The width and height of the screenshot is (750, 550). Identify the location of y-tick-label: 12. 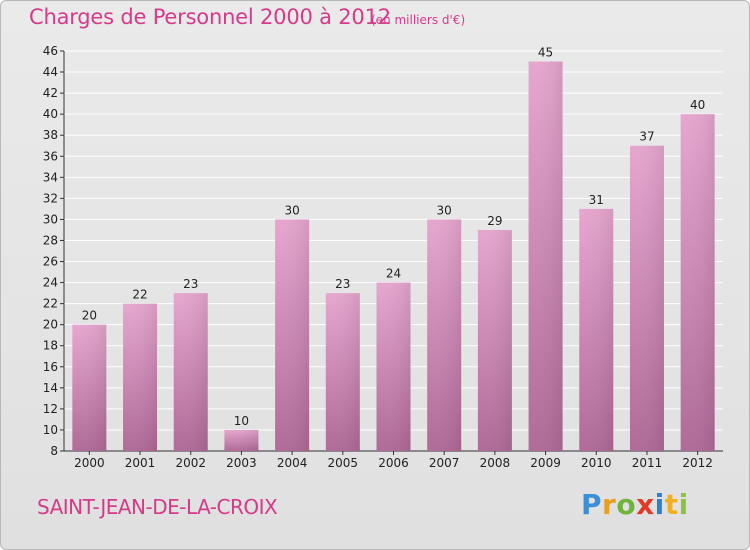
(50, 409).